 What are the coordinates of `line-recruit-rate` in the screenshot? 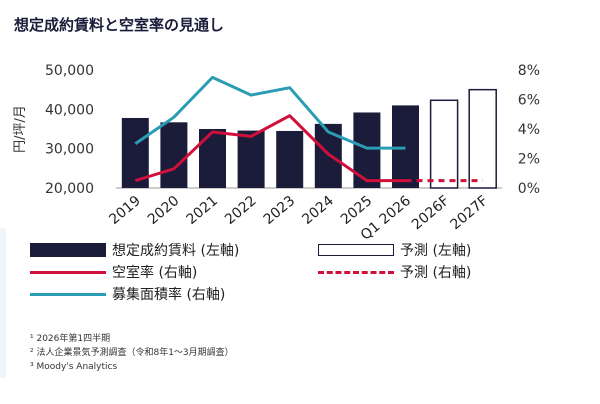 It's located at (270, 112).